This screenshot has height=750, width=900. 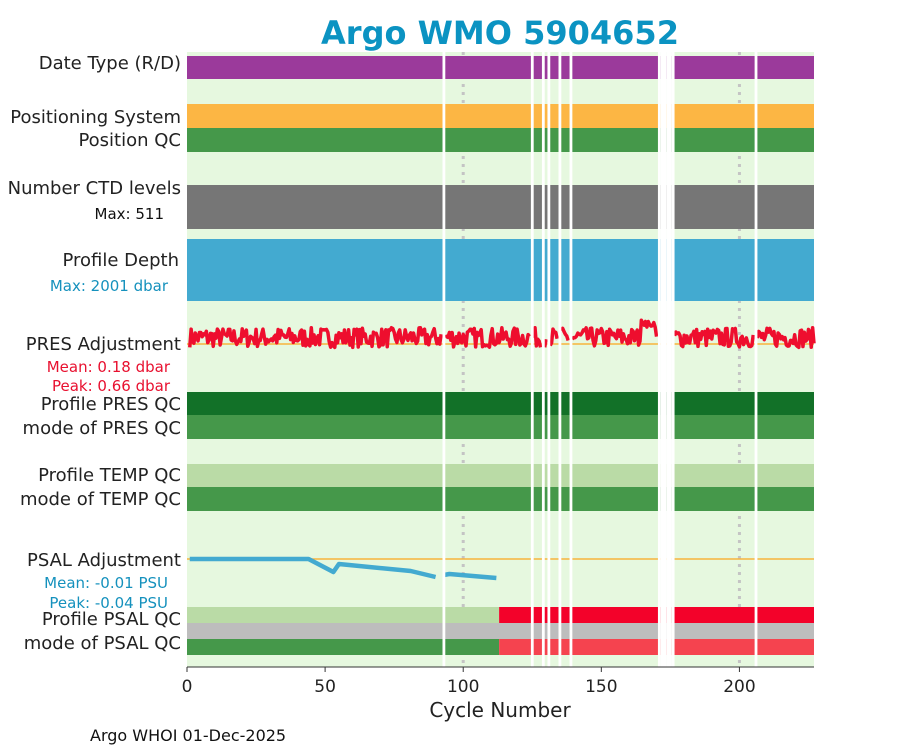 What do you see at coordinates (500, 427) in the screenshot?
I see `bar-mode-pres-qc` at bounding box center [500, 427].